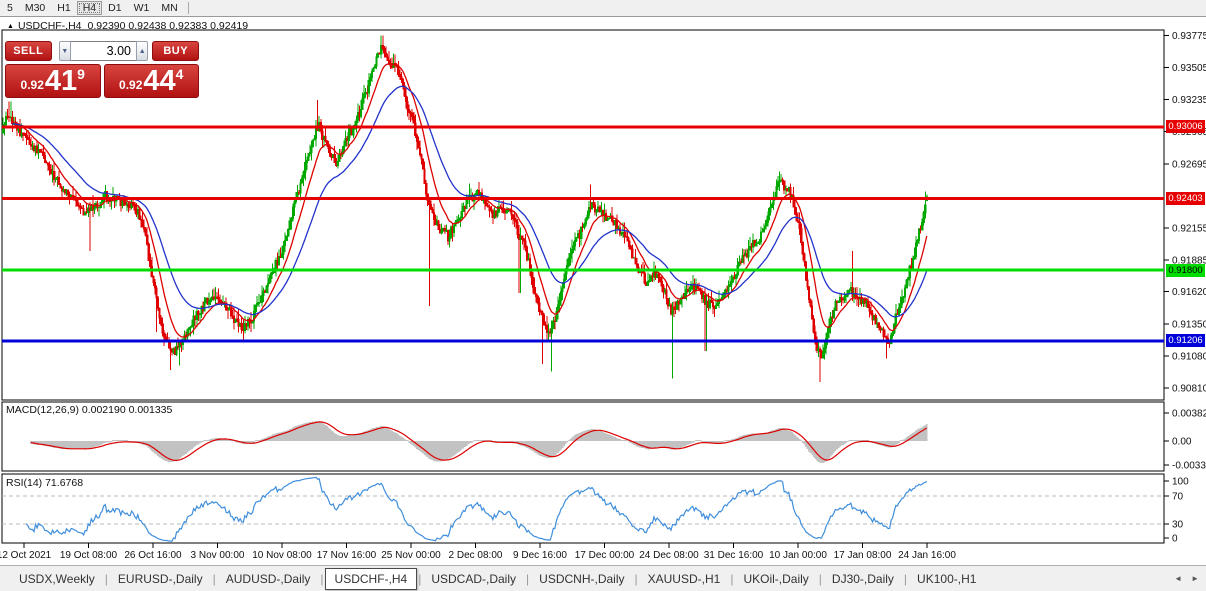 Image resolution: width=1206 pixels, height=591 pixels. I want to click on chart-symbol-label: USDCHF-,H4, so click(49, 26).